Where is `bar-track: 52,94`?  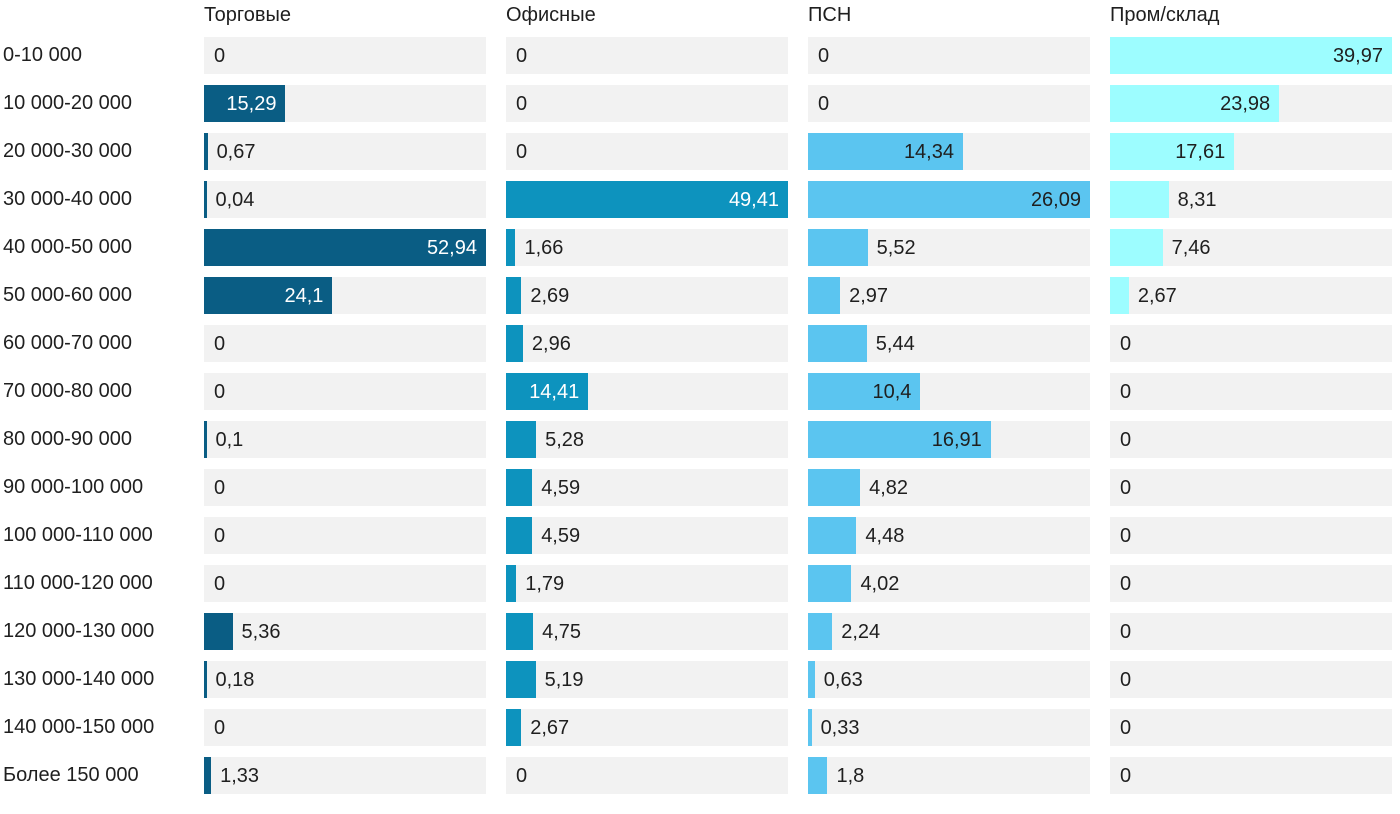 bar-track: 52,94 is located at coordinates (345, 247).